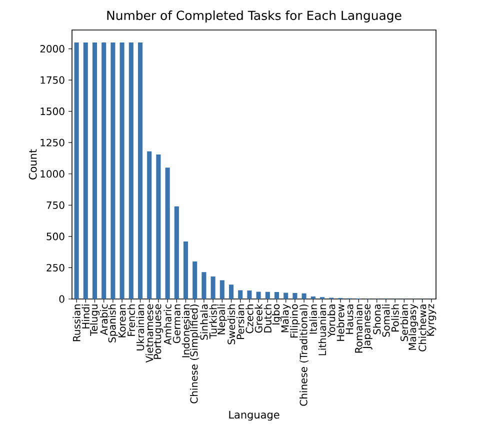  I want to click on x-tick-label: Igbo, so click(277, 314).